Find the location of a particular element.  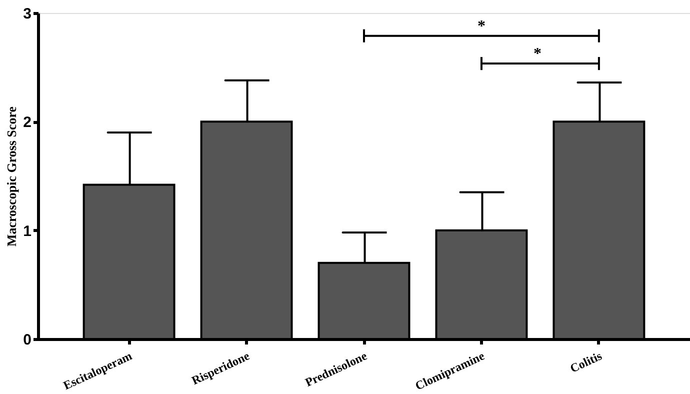

x-tick-label: Colitis is located at coordinates (586, 362).